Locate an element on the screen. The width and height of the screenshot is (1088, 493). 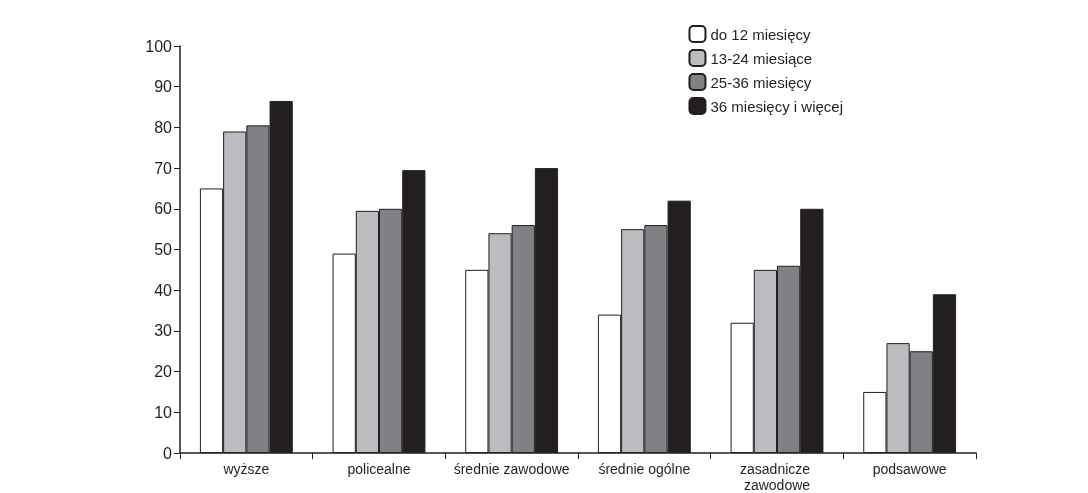
y-tick-label: 30 is located at coordinates (163, 331).